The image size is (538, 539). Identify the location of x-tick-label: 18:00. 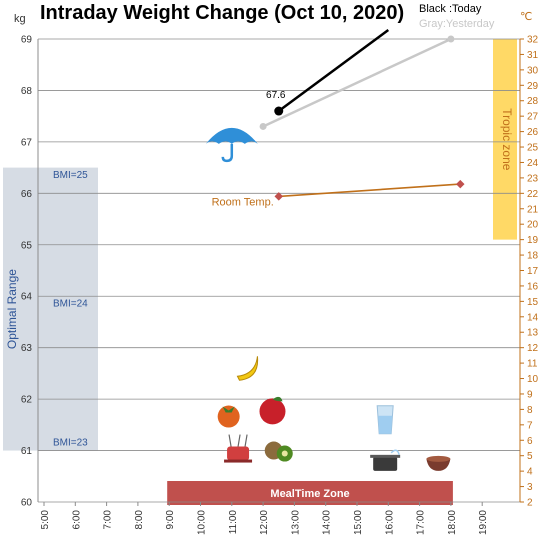
(452, 522).